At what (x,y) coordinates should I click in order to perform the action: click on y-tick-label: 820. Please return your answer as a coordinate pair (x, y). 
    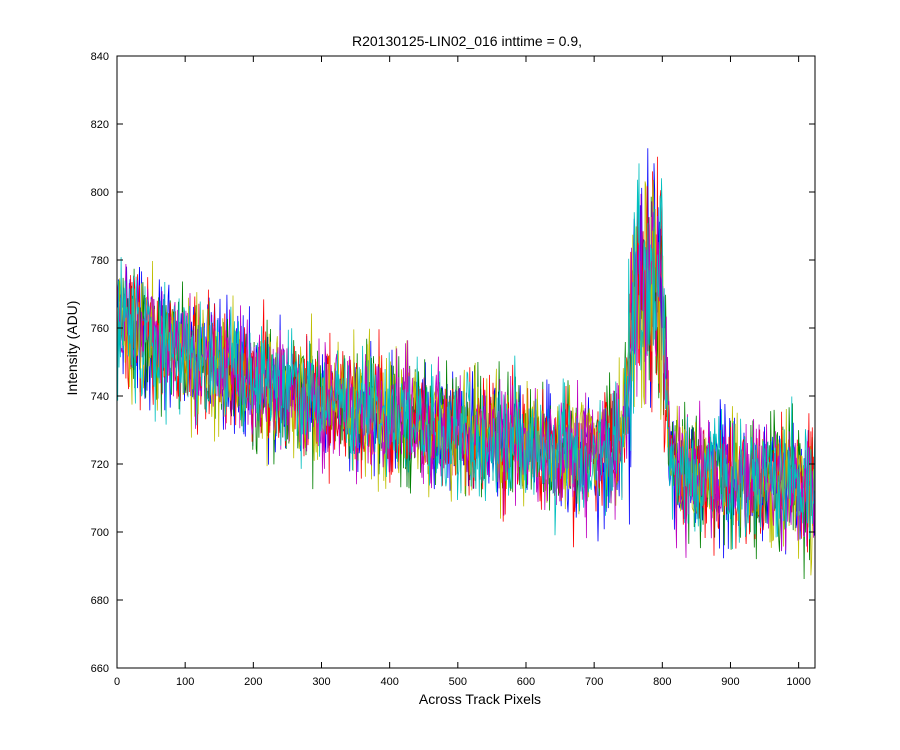
    Looking at the image, I should click on (100, 125).